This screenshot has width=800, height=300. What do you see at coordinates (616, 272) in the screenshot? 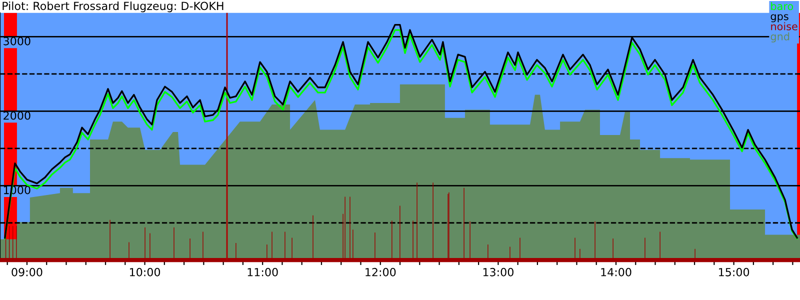
I see `x-tick-label: 14:00` at bounding box center [616, 272].